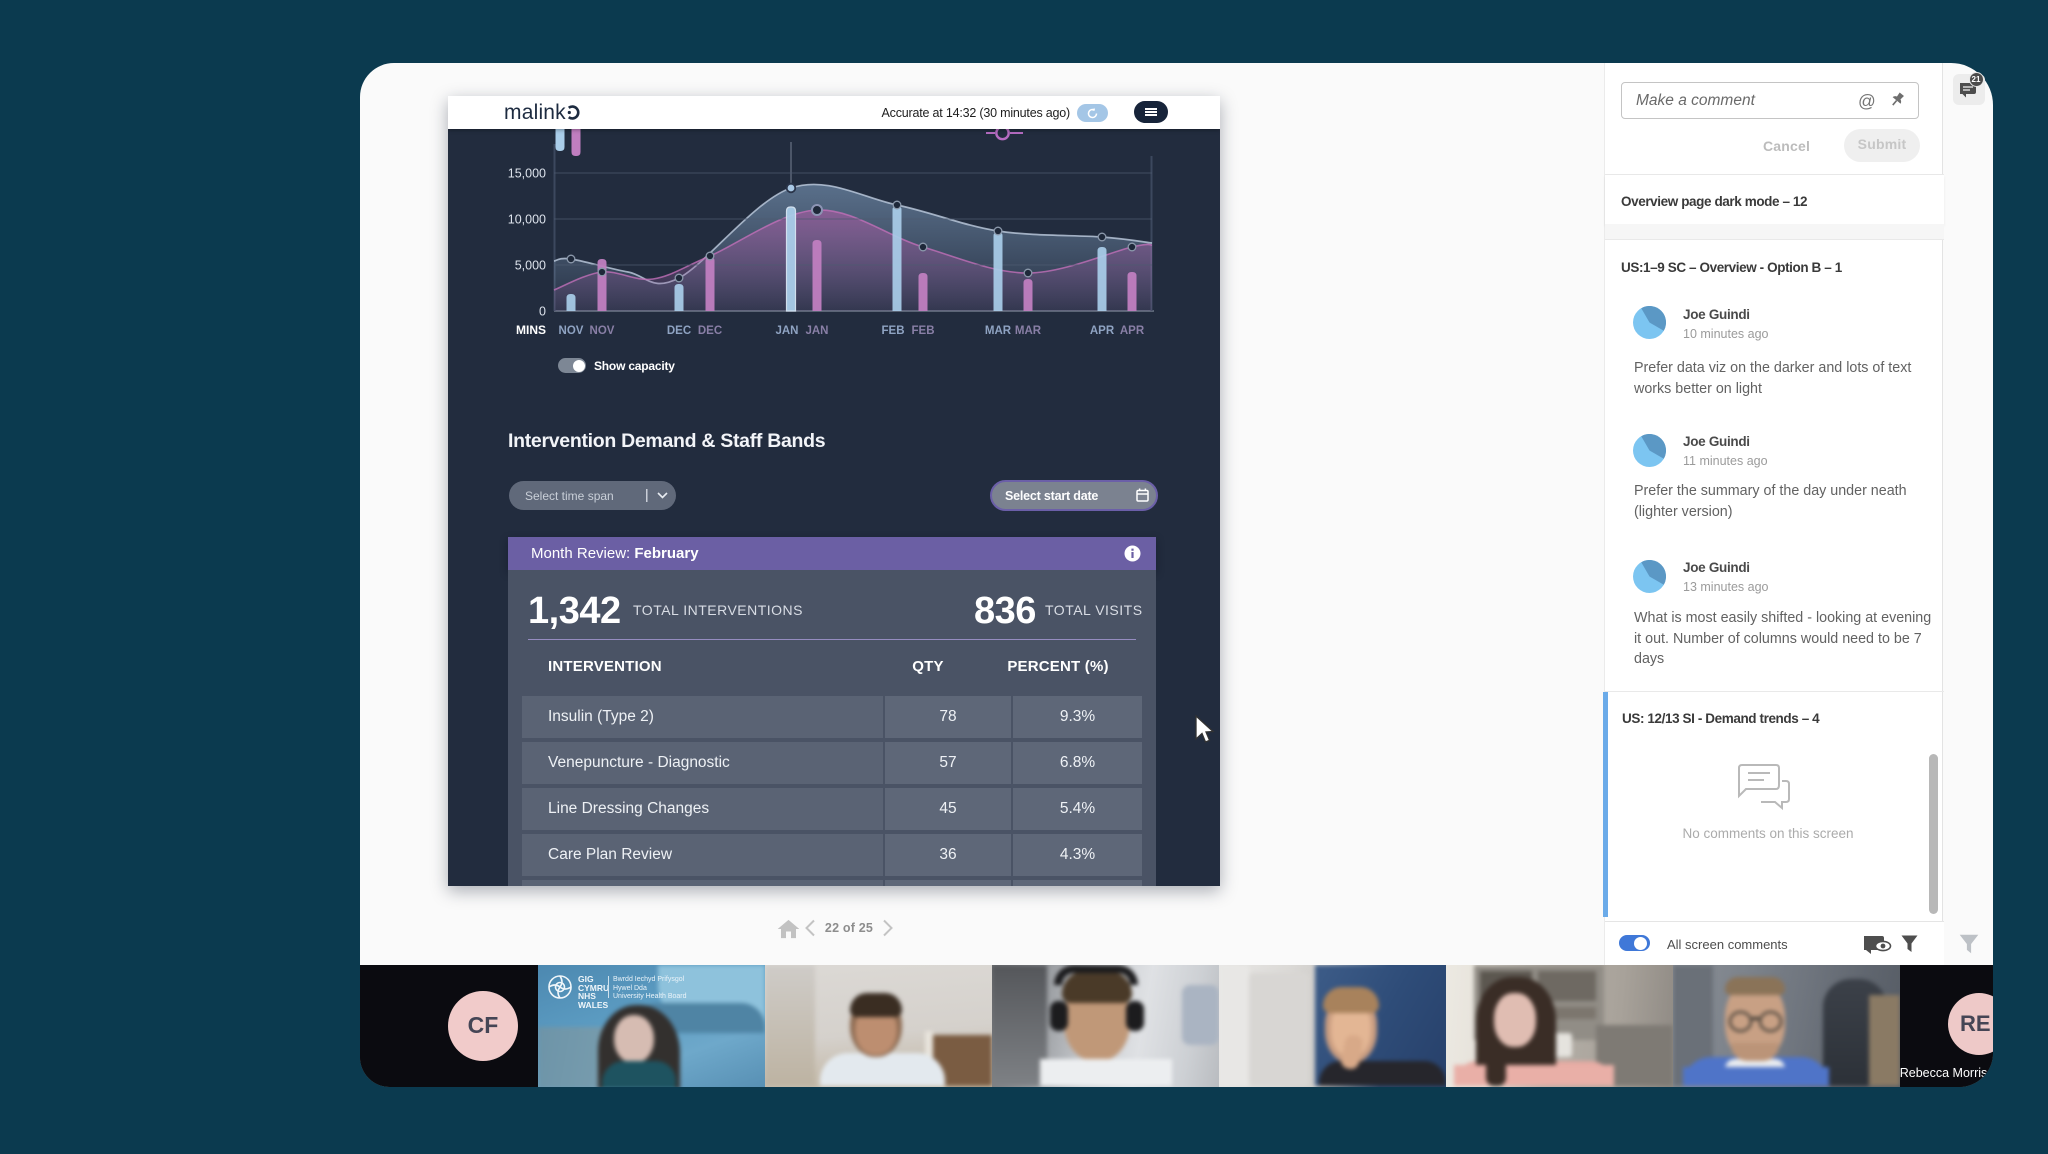  Describe the element at coordinates (542, 312) in the screenshot. I see `svg-text: 0` at that location.